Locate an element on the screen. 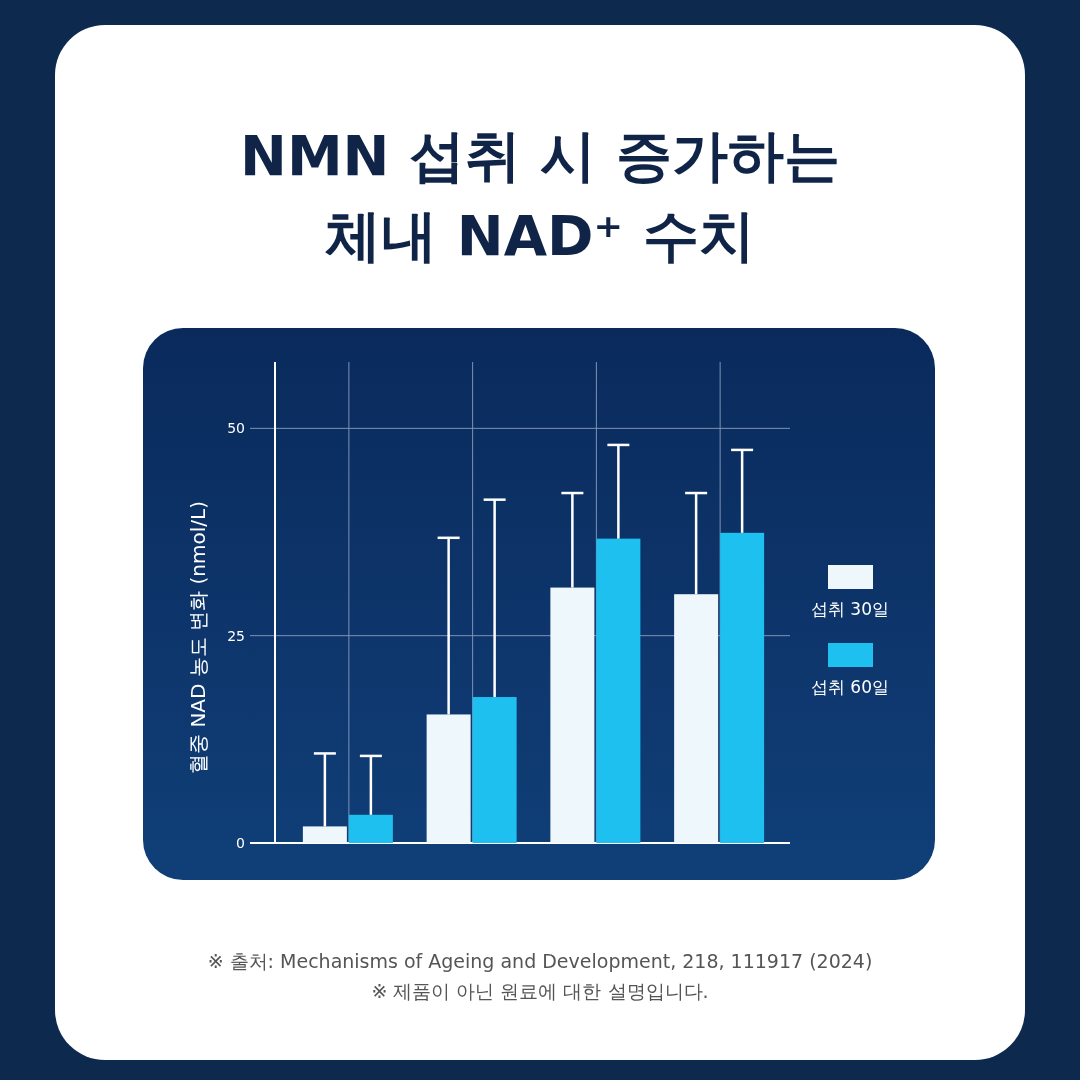 This screenshot has height=1080, width=1080. y-tick-label: 25 is located at coordinates (236, 635).